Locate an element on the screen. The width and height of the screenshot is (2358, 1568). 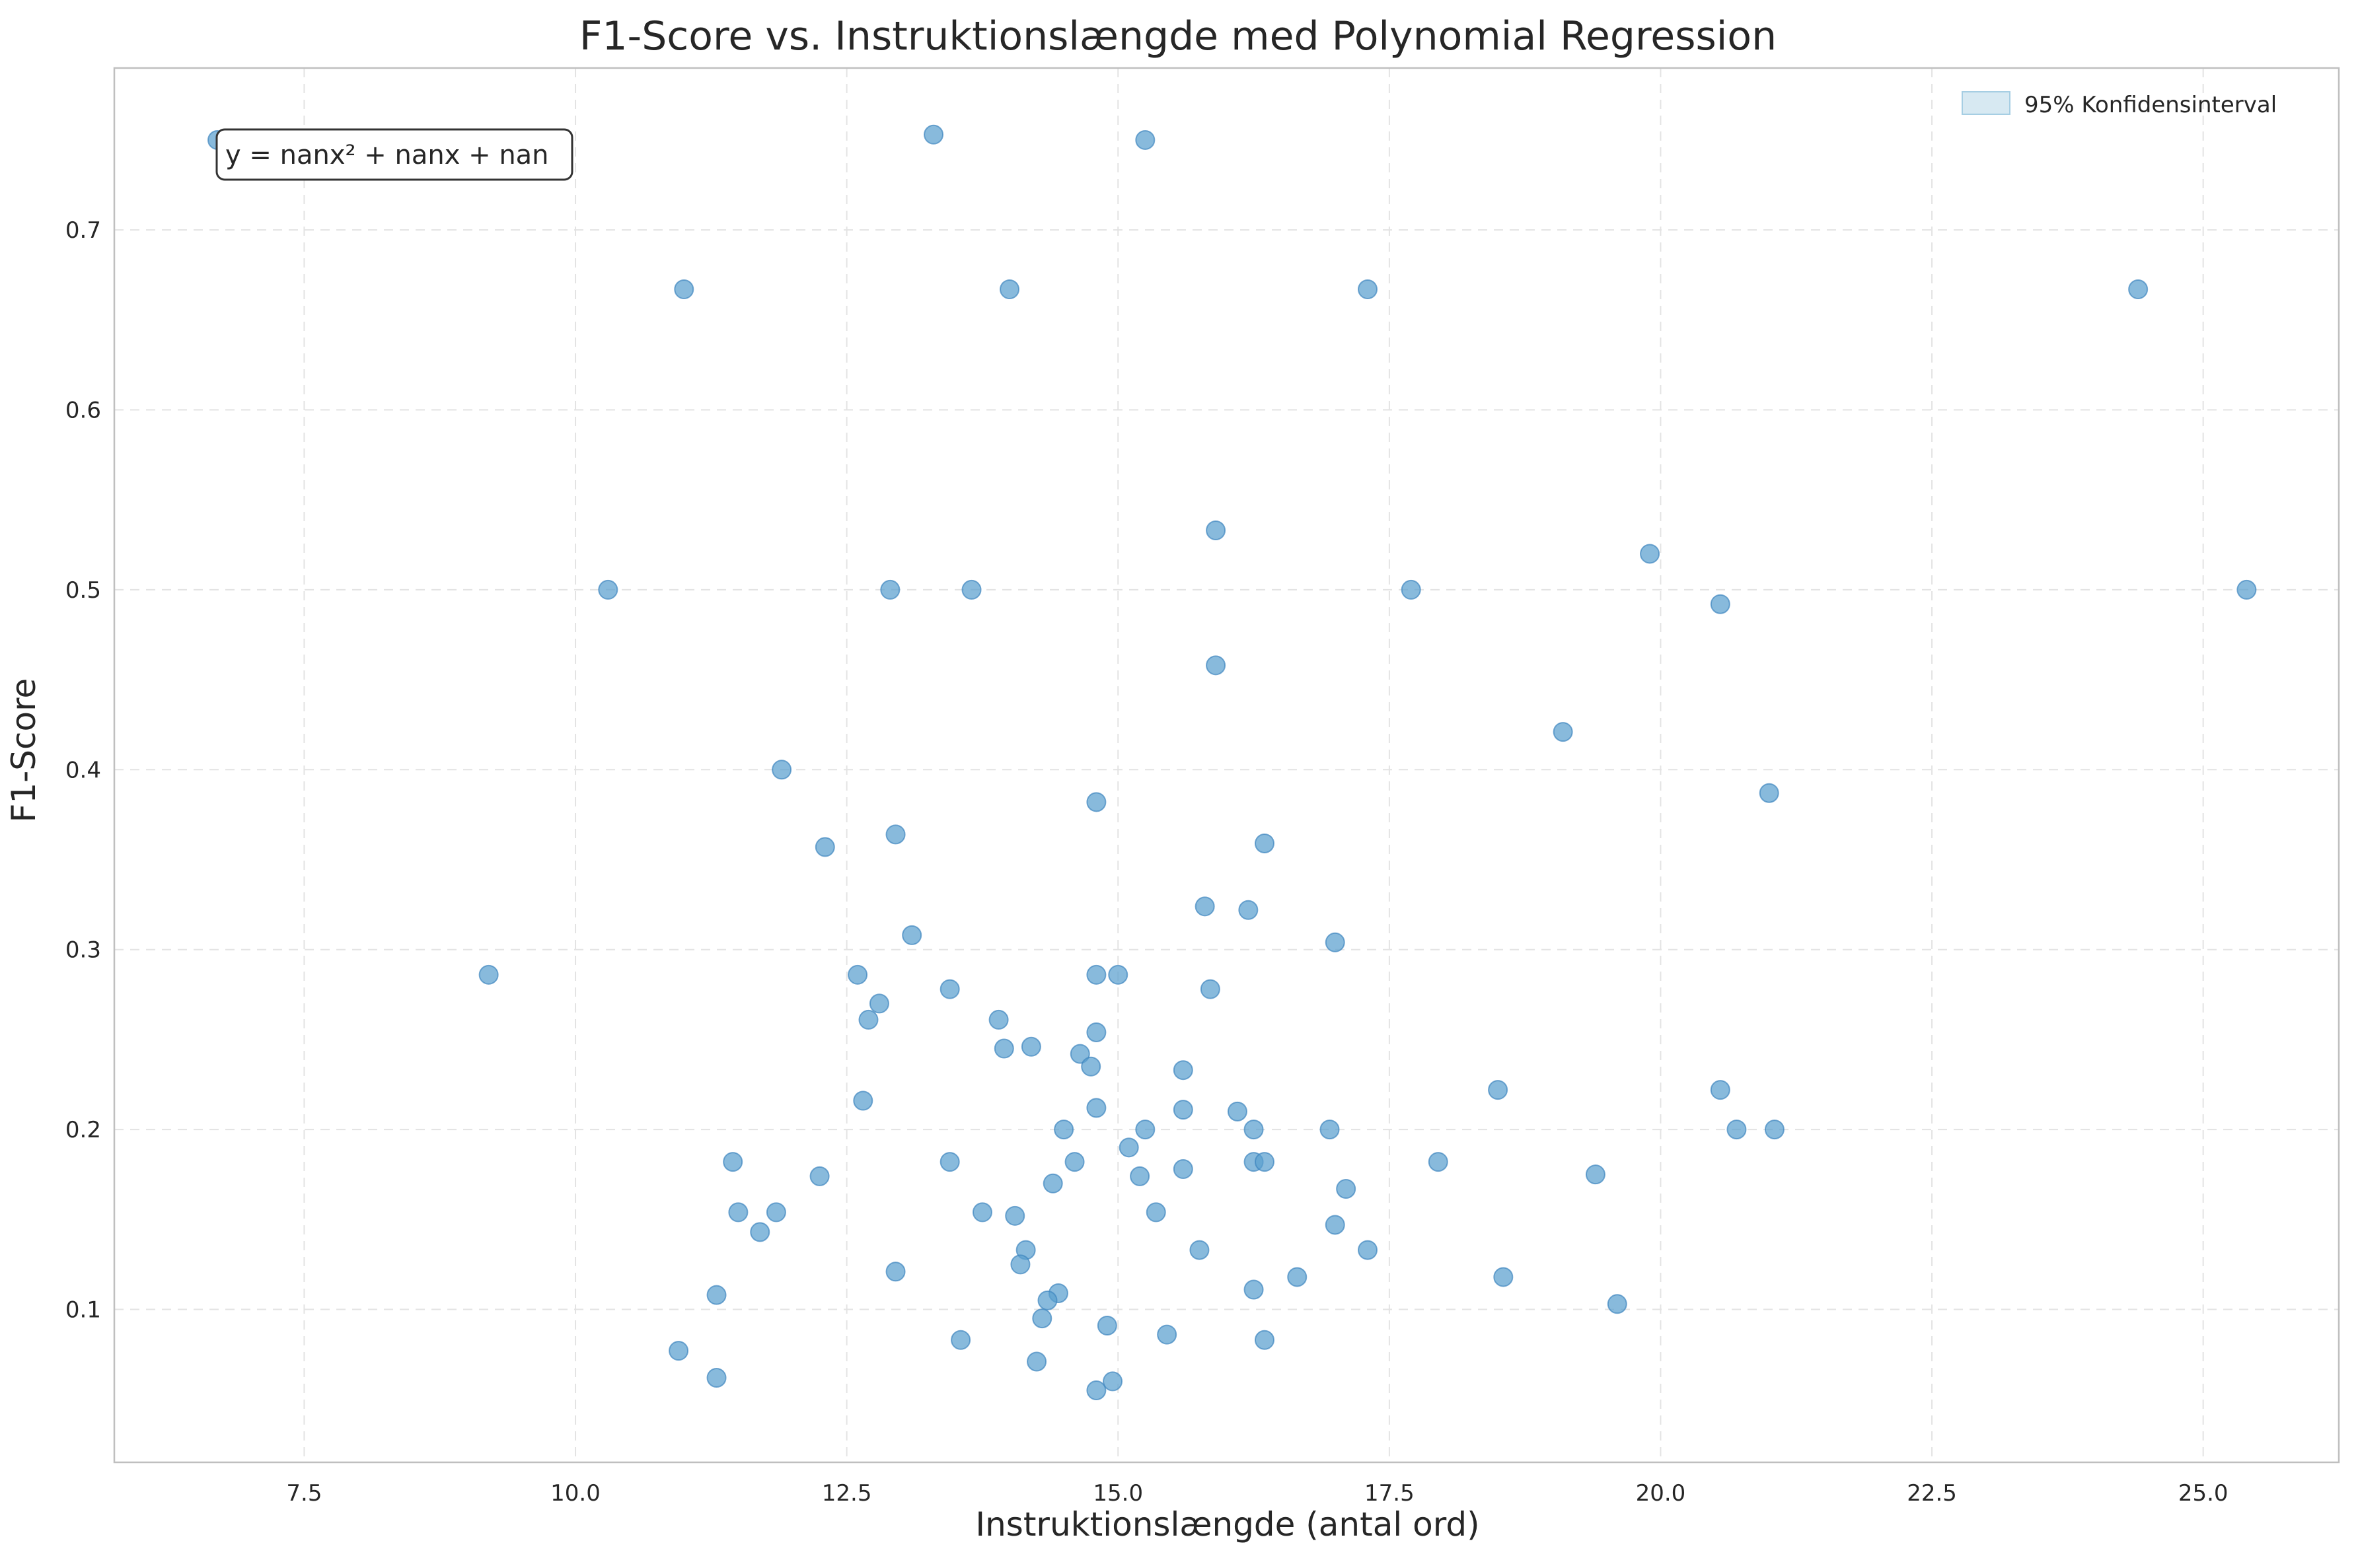
x-tick-label: 25.0 is located at coordinates (2203, 1493).